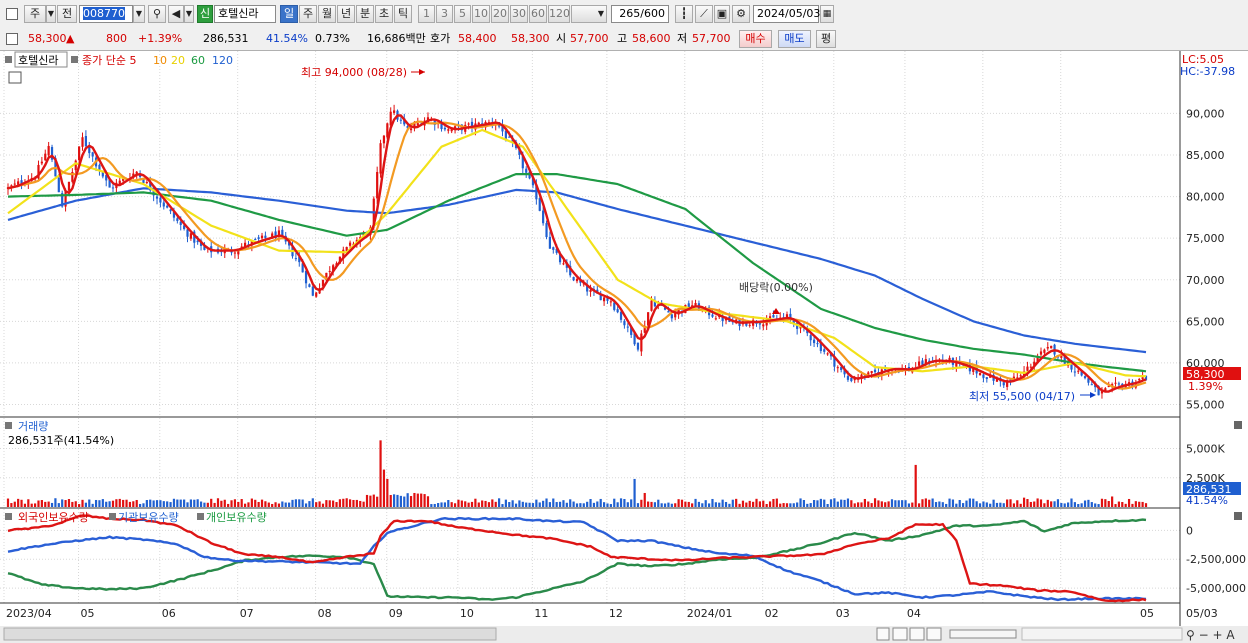 The width and height of the screenshot is (1248, 643). What do you see at coordinates (589, 14) in the screenshot?
I see `interval-dropdown: ▼` at bounding box center [589, 14].